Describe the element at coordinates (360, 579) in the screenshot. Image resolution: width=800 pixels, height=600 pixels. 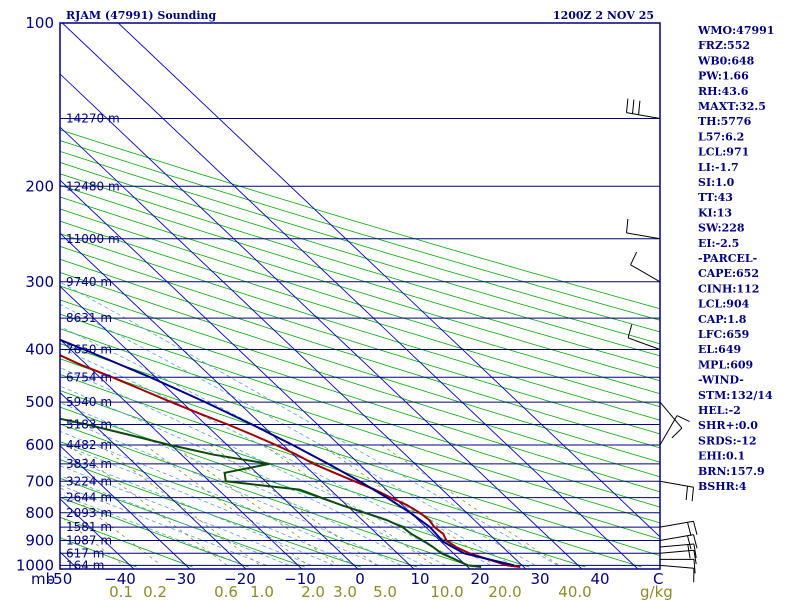
I see `temperature-tick-label: 0` at that location.